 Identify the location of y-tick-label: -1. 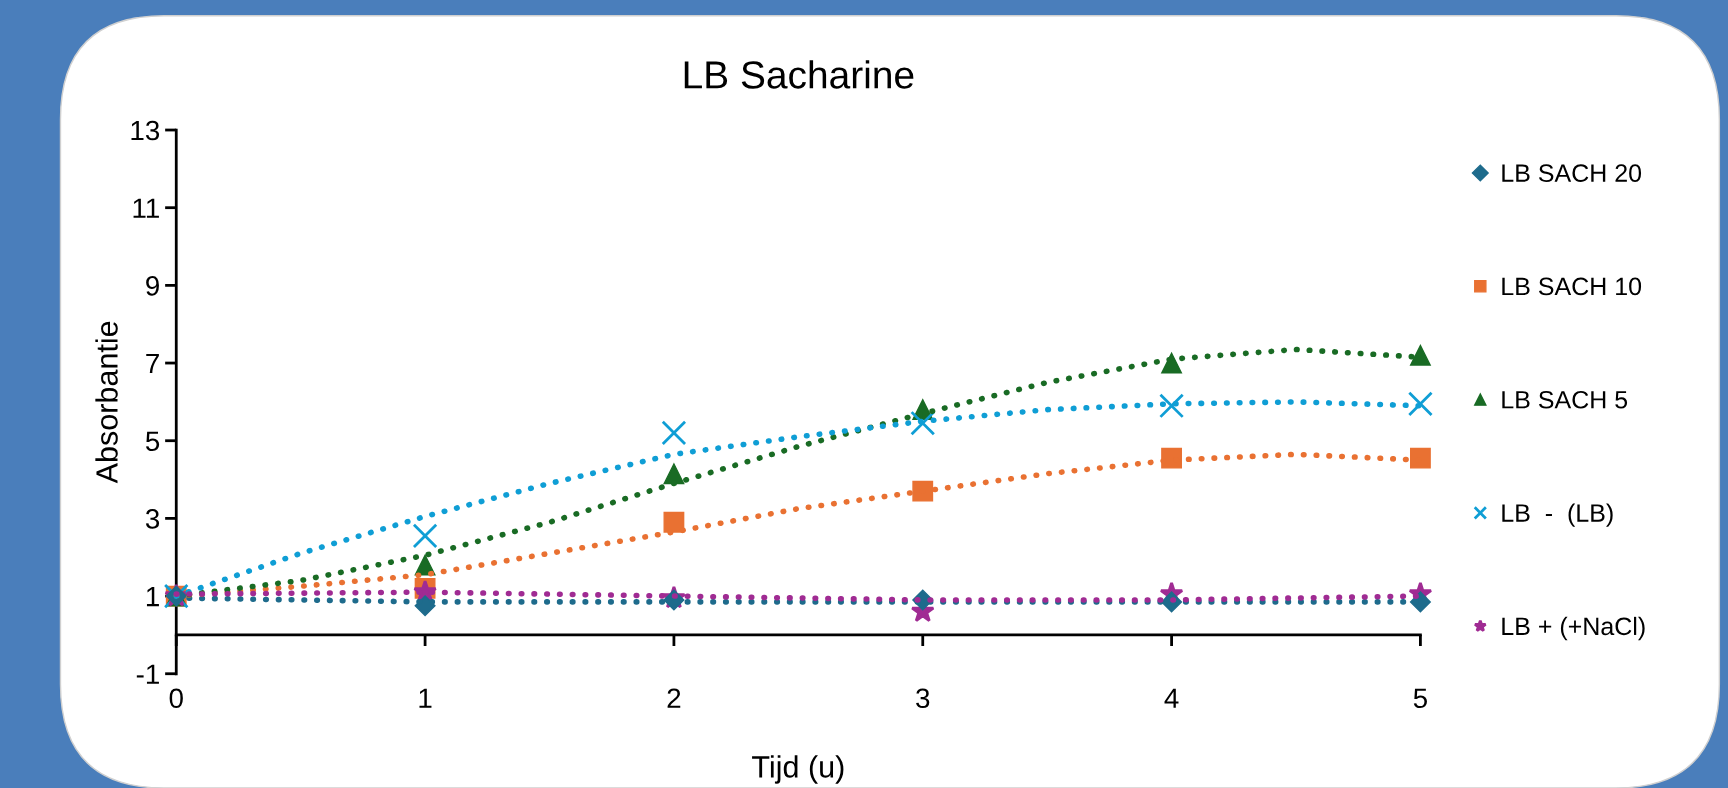
(147, 674).